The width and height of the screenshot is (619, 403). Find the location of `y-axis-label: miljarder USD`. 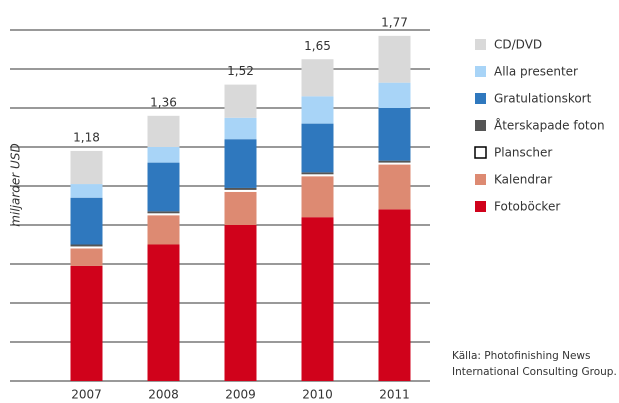

y-axis-label: miljarder USD is located at coordinates (16, 184).